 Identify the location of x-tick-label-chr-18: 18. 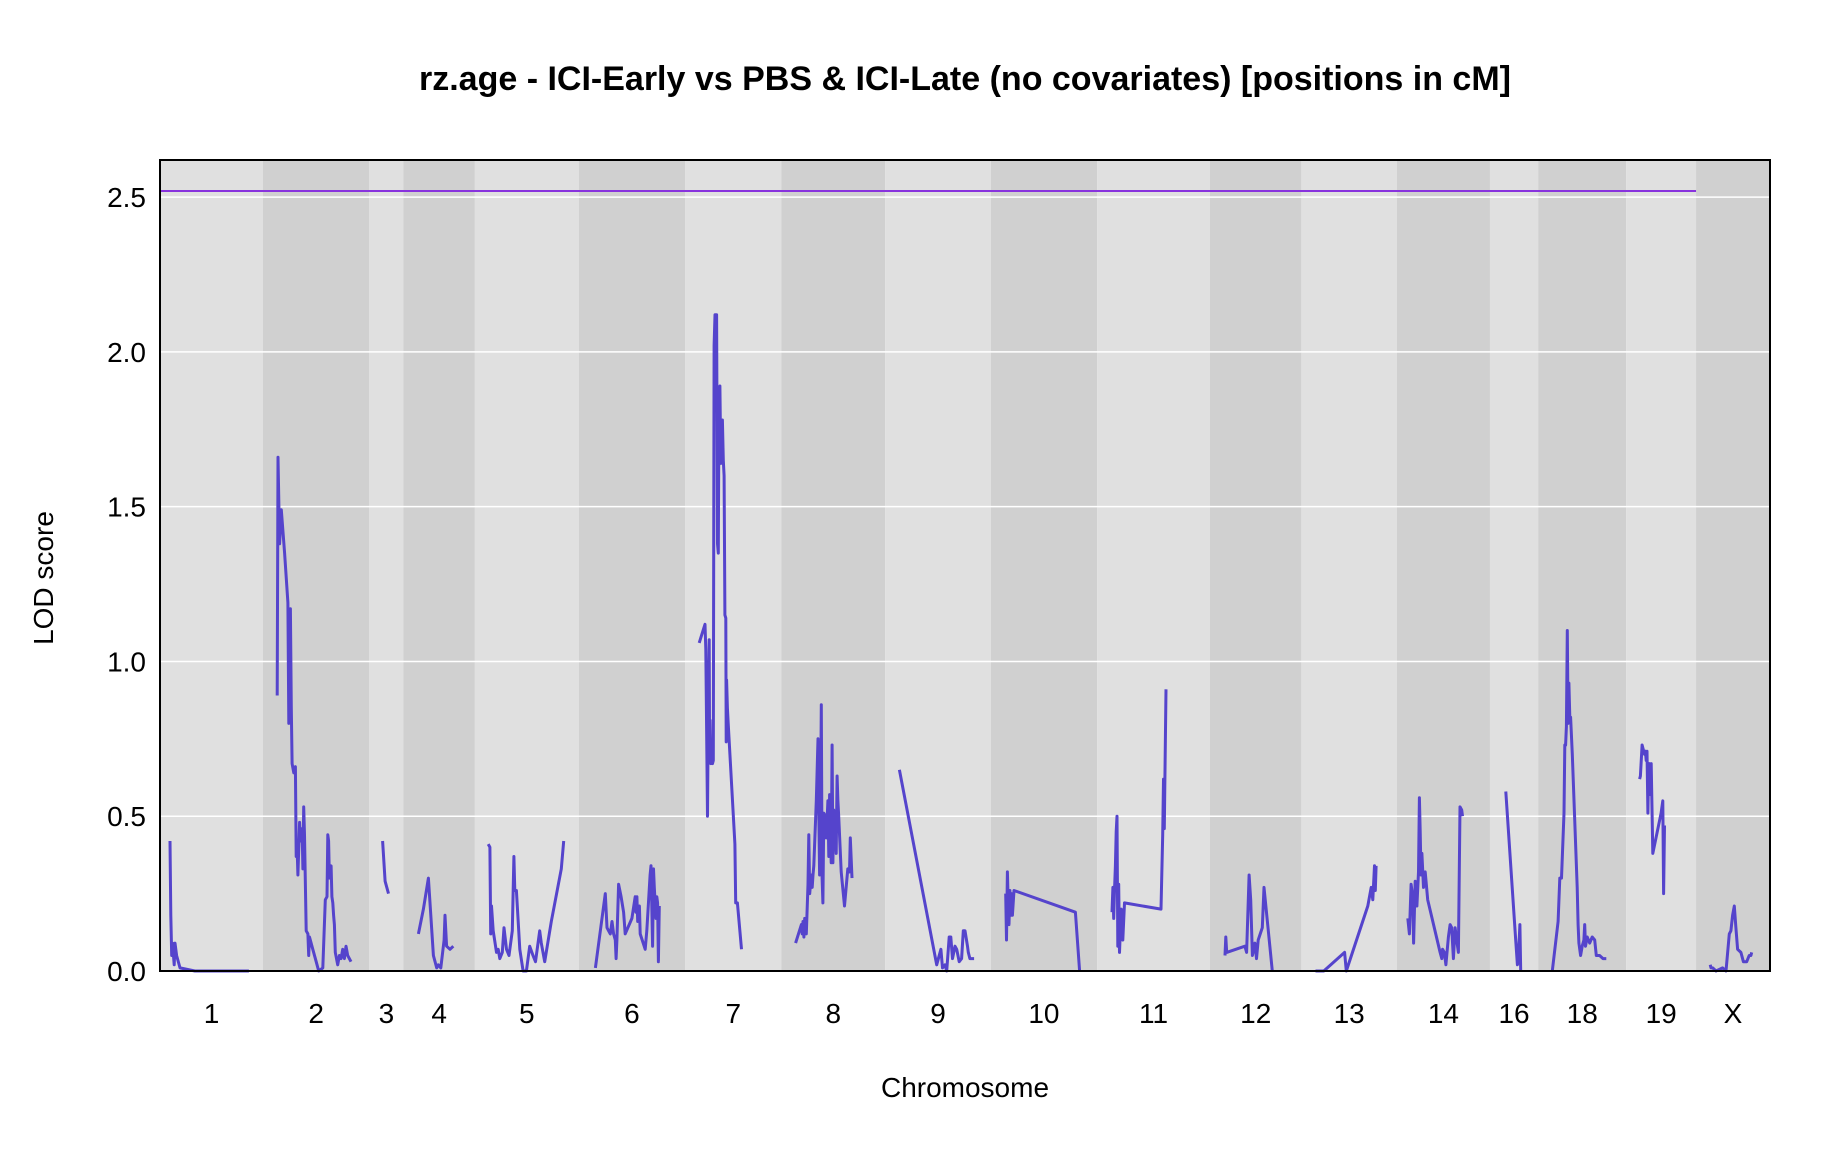
(1582, 1013).